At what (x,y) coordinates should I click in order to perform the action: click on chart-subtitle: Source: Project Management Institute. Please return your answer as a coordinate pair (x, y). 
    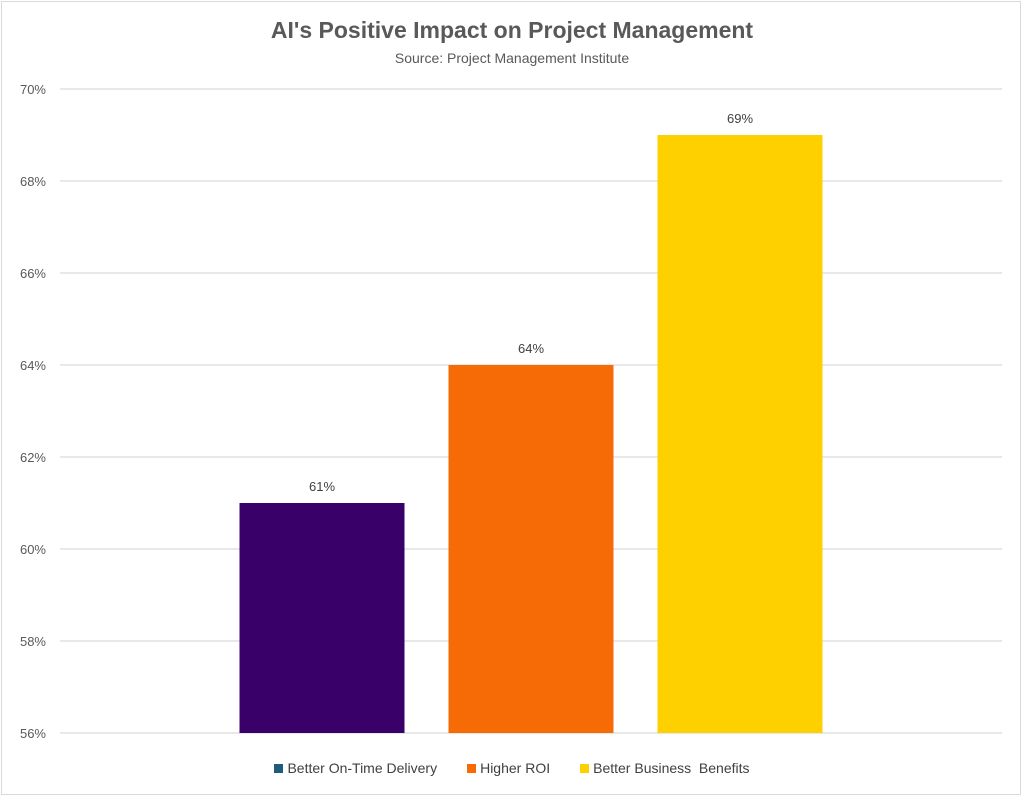
    Looking at the image, I should click on (512, 58).